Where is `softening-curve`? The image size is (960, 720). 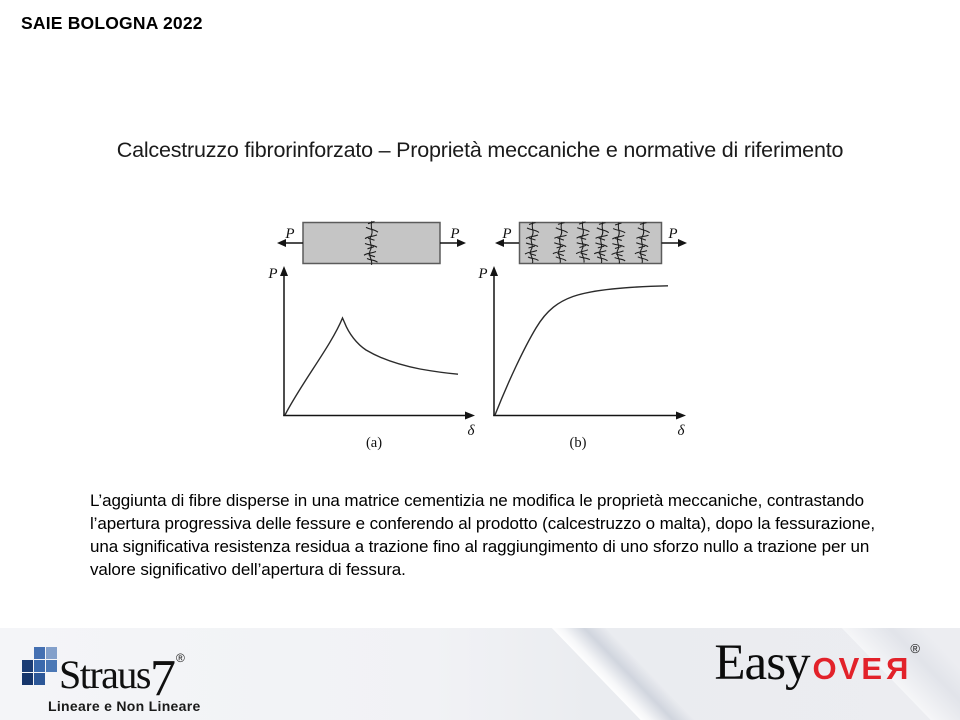
softening-curve is located at coordinates (371, 366).